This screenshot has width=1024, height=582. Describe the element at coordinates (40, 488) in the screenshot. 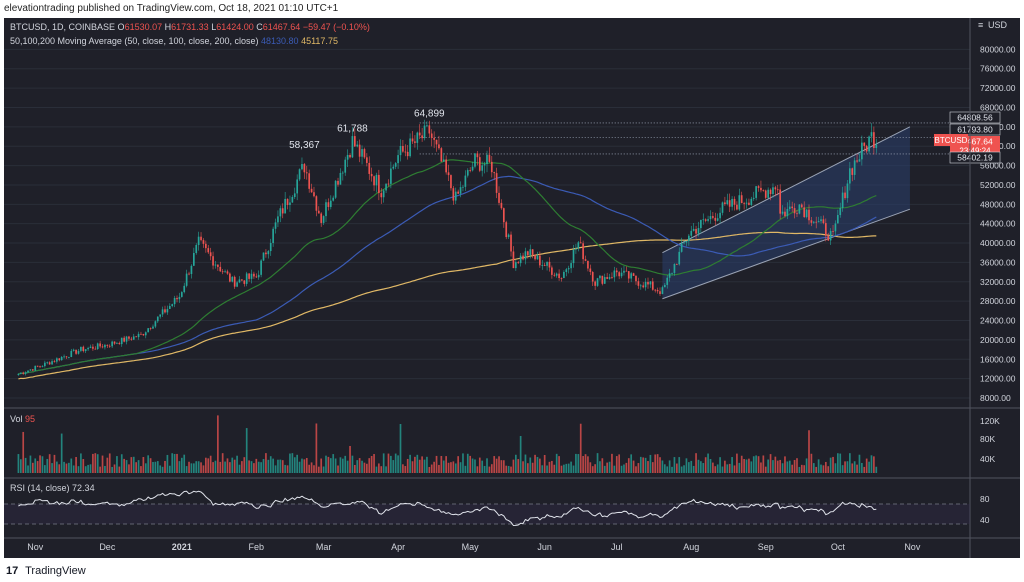

I see `rsi-label: RSI (14, close)` at that location.